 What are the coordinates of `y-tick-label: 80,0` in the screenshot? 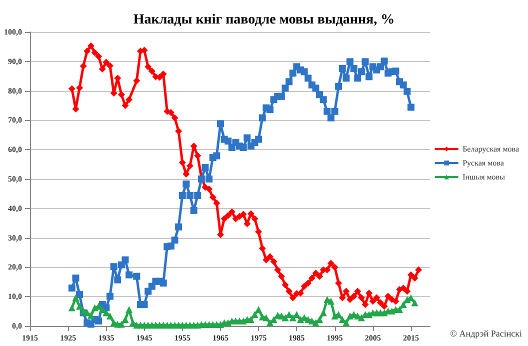 It's located at (15, 91).